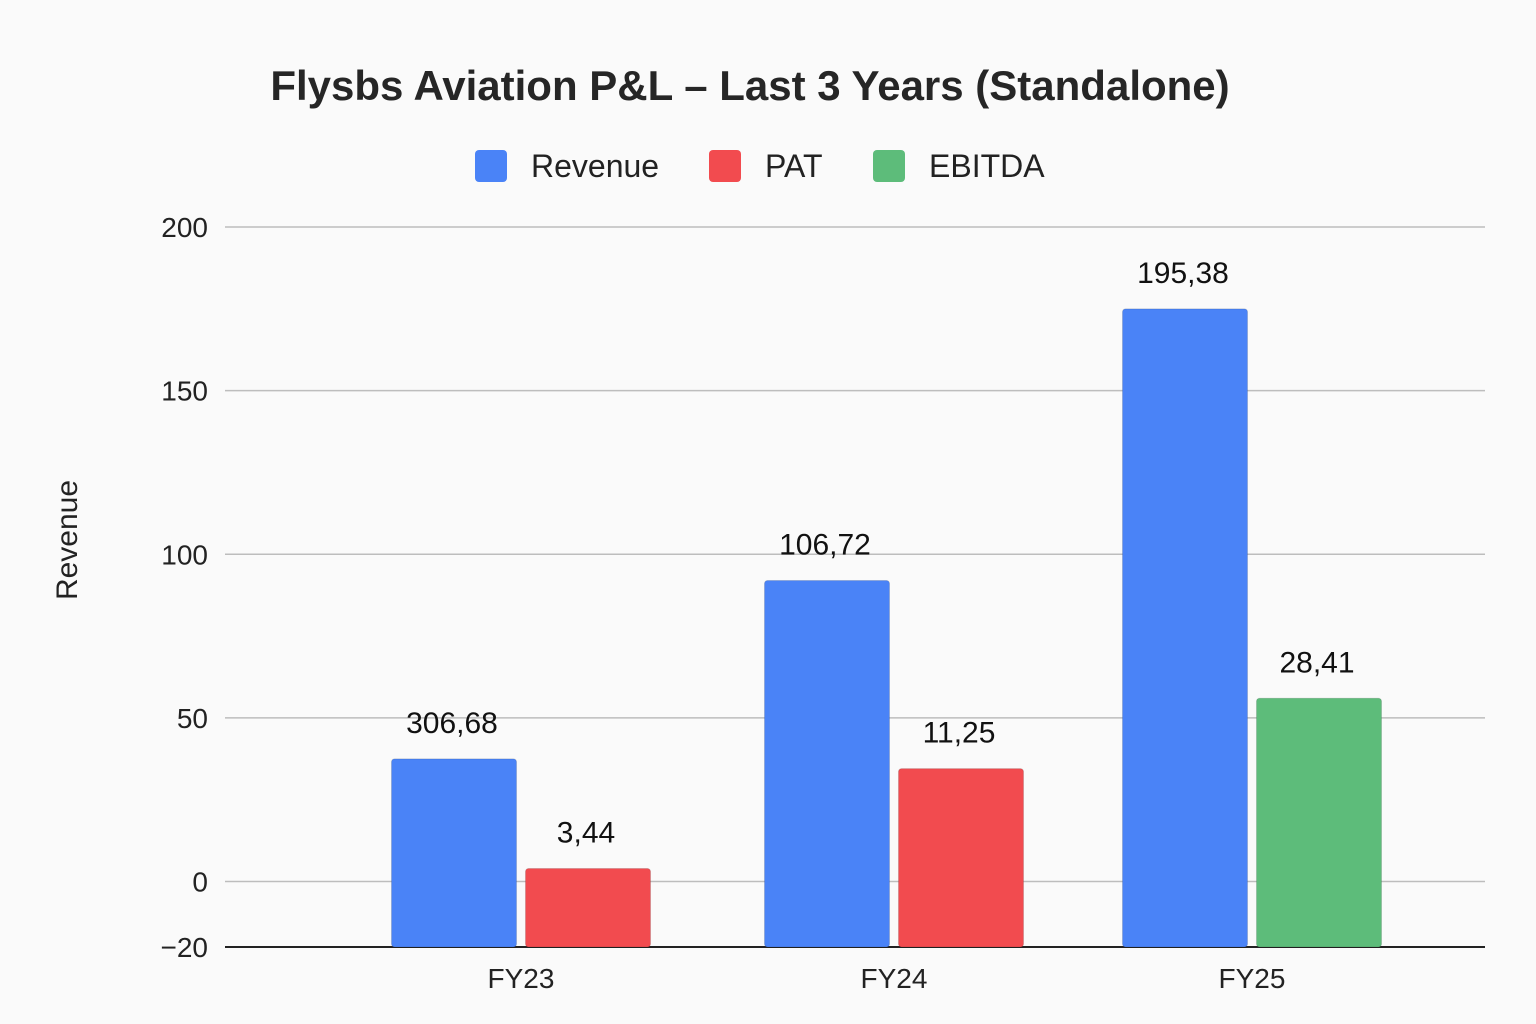 The image size is (1536, 1024). I want to click on x-tick-label: FY23, so click(521, 978).